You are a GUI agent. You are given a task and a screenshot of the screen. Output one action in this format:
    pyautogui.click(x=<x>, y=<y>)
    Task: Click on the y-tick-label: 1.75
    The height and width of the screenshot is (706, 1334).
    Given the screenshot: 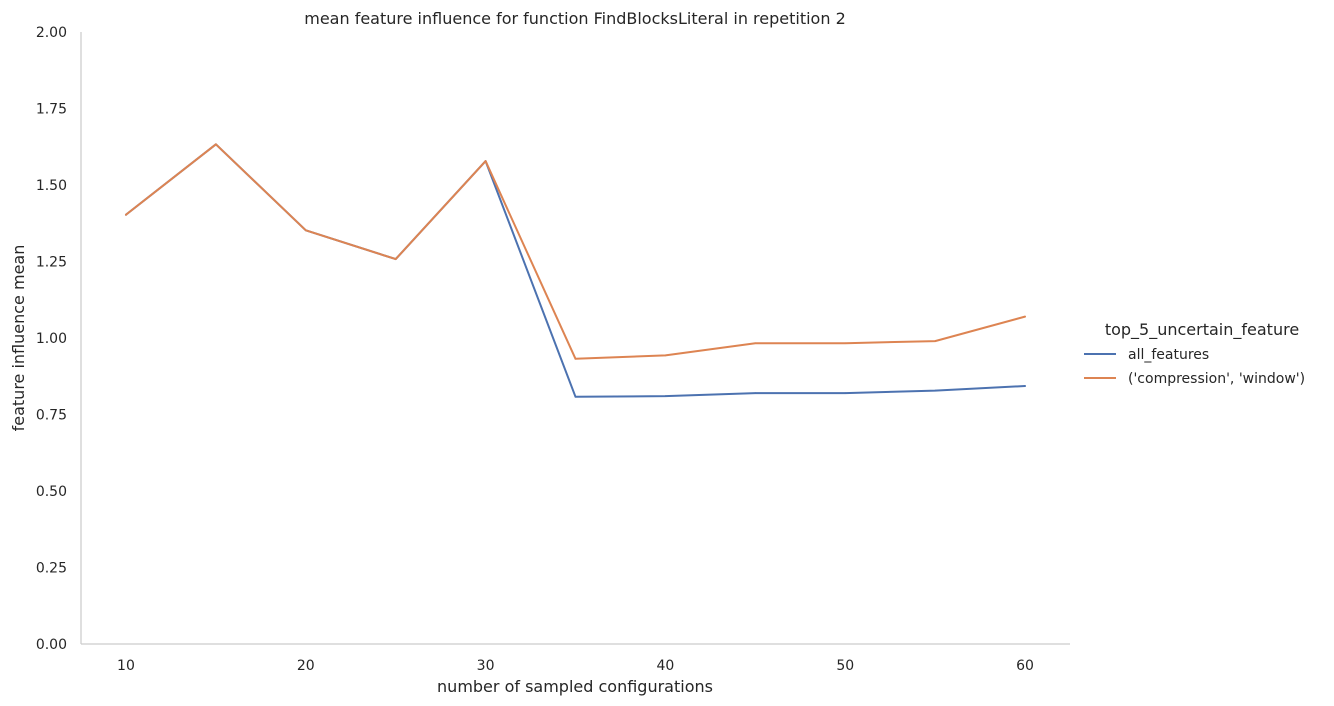 What is the action you would take?
    pyautogui.click(x=51, y=110)
    